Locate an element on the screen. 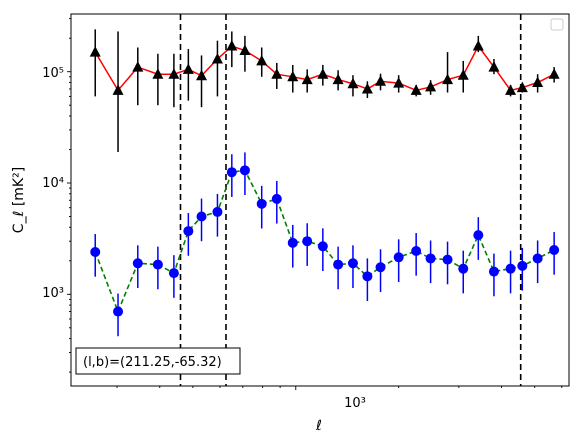  x-axis-label: ℓ is located at coordinates (318, 426).